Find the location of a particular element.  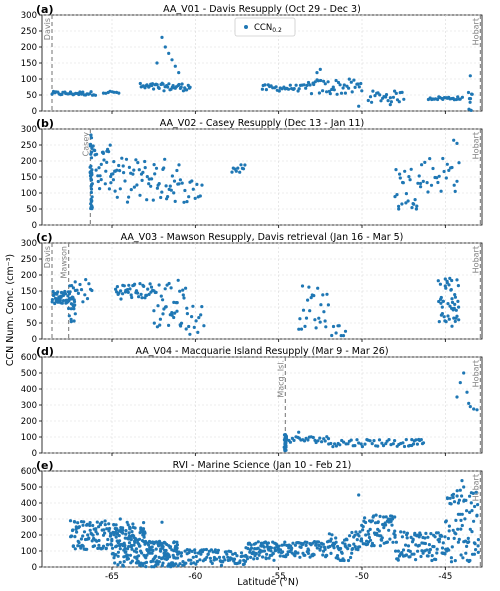

station-label: Macq. Isl. is located at coordinates (280, 379).